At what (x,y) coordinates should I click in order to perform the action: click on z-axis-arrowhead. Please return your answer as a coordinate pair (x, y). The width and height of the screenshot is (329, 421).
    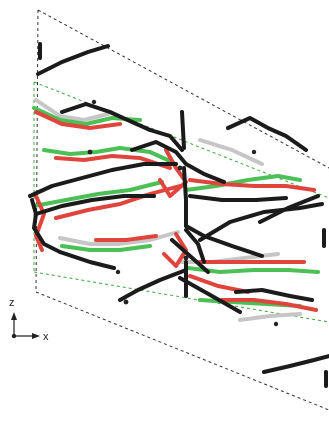
    Looking at the image, I should click on (14, 316).